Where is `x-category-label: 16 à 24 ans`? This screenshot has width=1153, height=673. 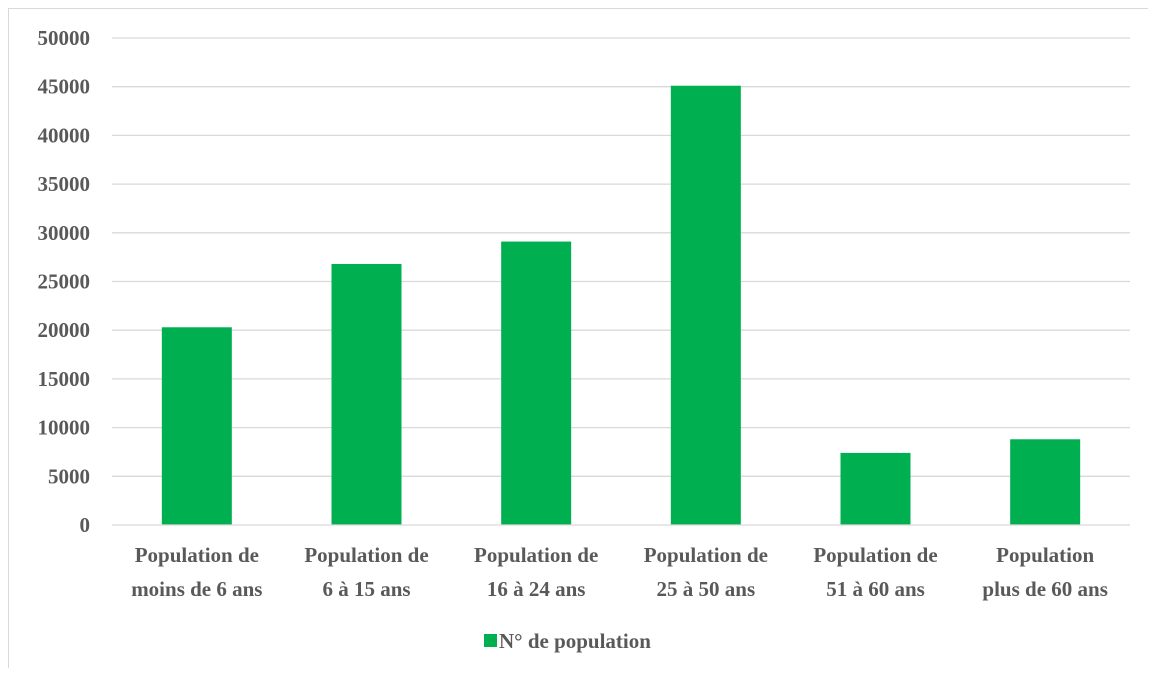
x-category-label: 16 à 24 ans is located at coordinates (536, 589).